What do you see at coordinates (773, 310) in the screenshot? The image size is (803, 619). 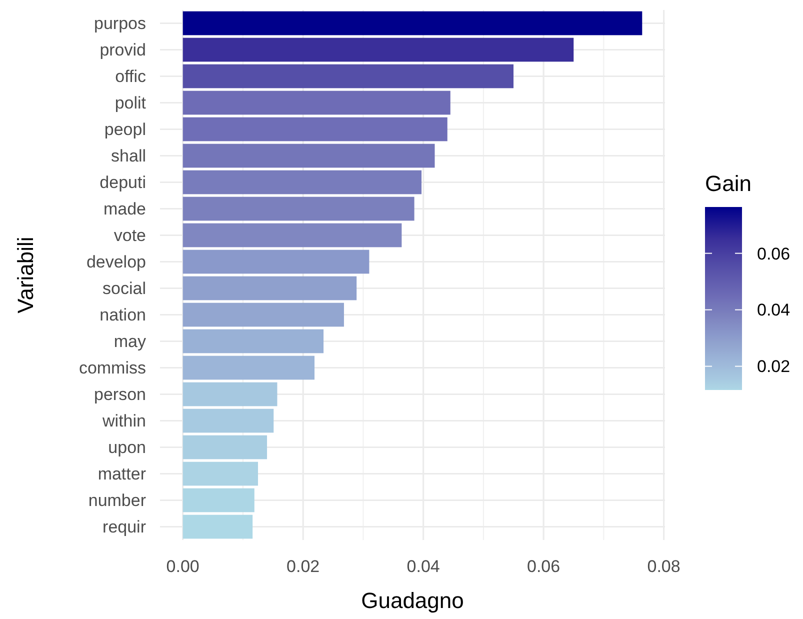 I see `color-bar-label: 0.04` at bounding box center [773, 310].